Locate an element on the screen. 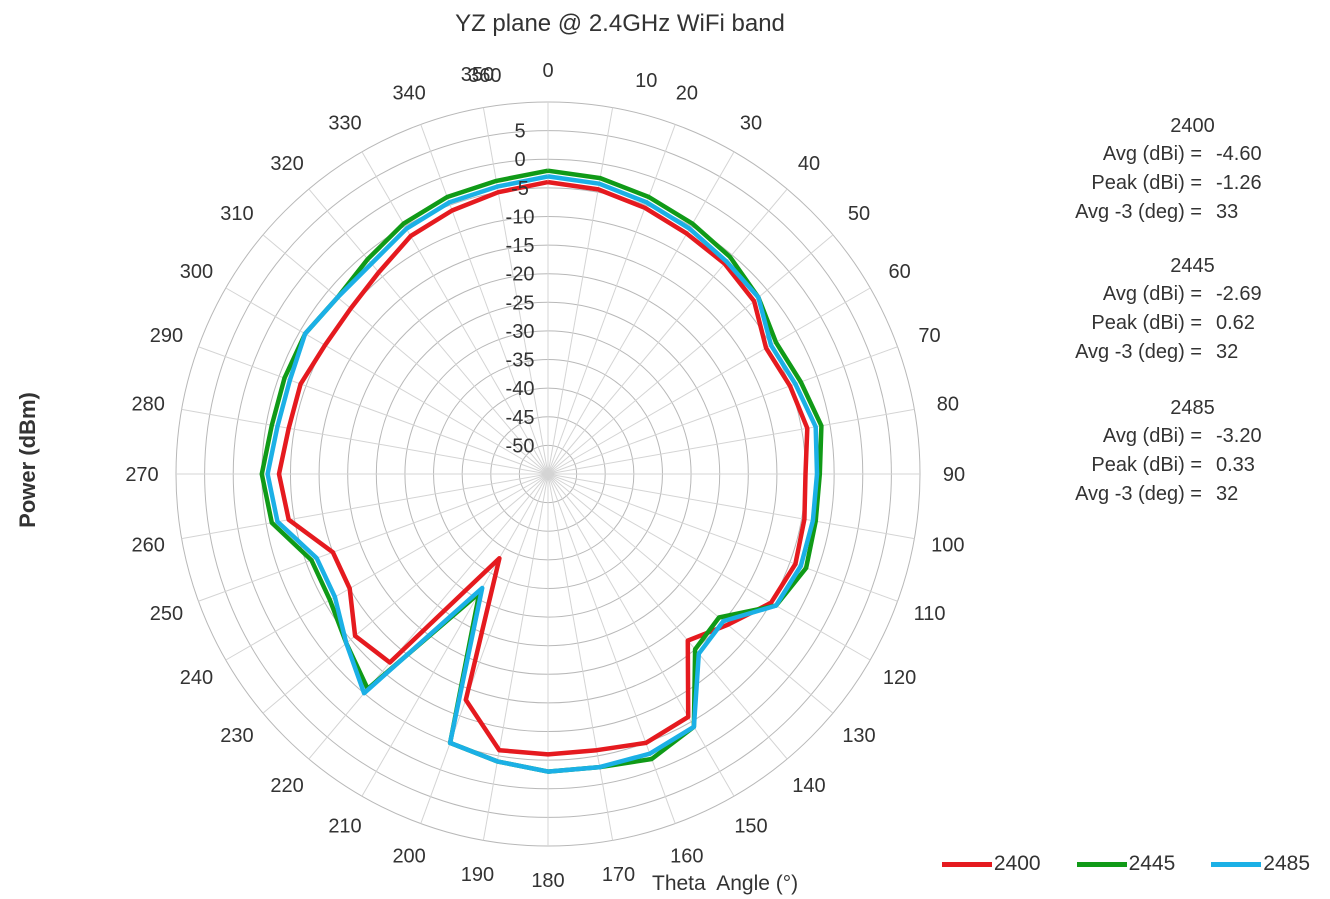 The height and width of the screenshot is (899, 1330). angle-tick-label: 200 is located at coordinates (408, 857).